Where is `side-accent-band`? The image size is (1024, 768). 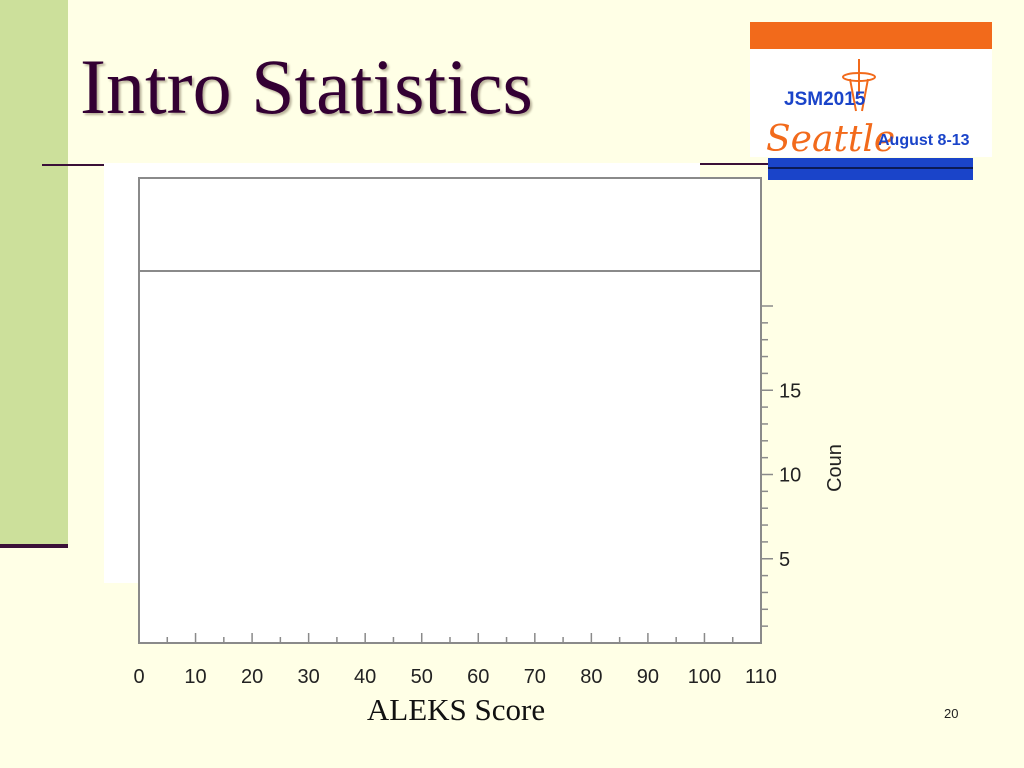 side-accent-band is located at coordinates (34, 273).